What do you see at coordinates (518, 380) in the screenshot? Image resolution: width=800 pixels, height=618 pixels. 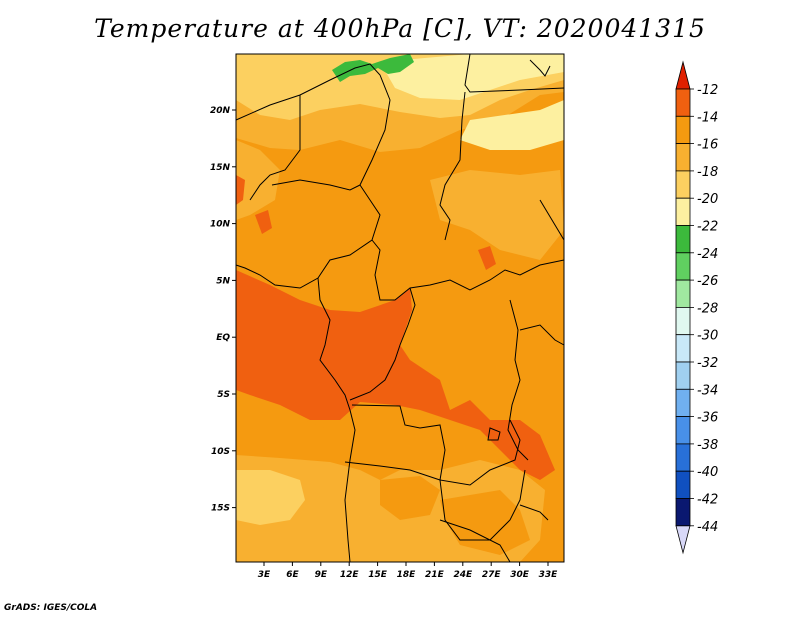 I see `border-east-lakes` at bounding box center [518, 380].